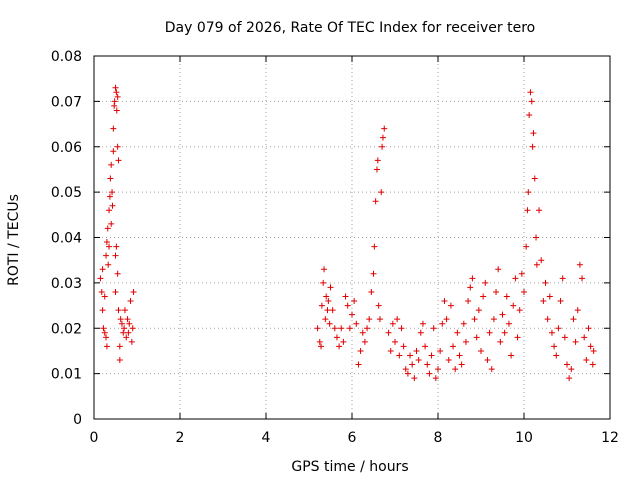  What do you see at coordinates (180, 438) in the screenshot?
I see `x-tick-label: 2` at bounding box center [180, 438].